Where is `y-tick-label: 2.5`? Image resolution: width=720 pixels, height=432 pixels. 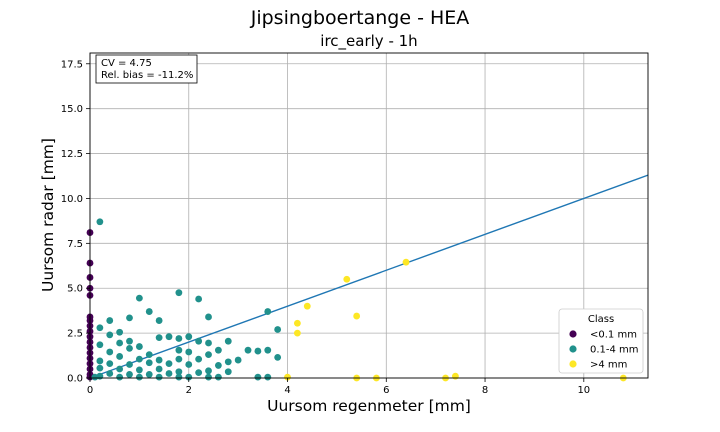
y-tick-label: 2.5 is located at coordinates (75, 334).